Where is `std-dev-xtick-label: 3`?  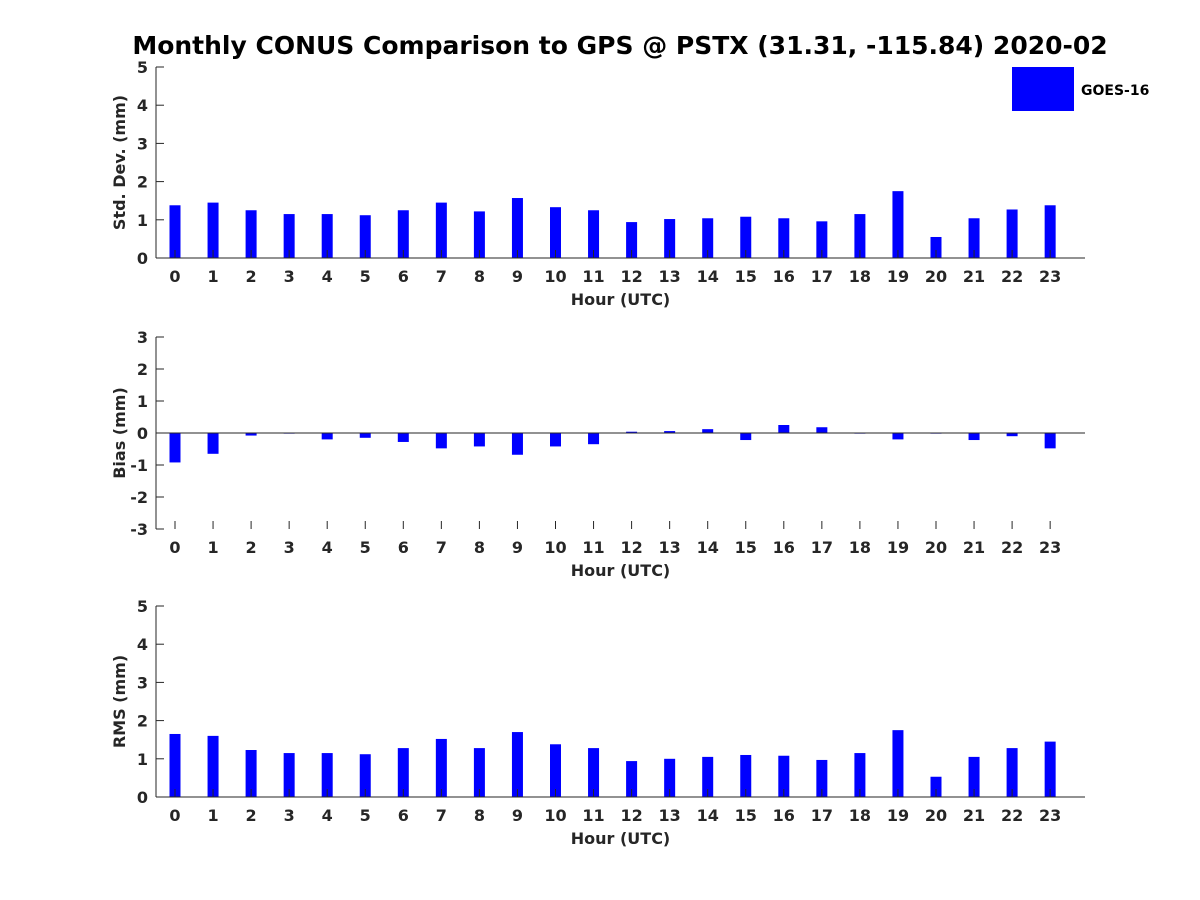 std-dev-xtick-label: 3 is located at coordinates (289, 276).